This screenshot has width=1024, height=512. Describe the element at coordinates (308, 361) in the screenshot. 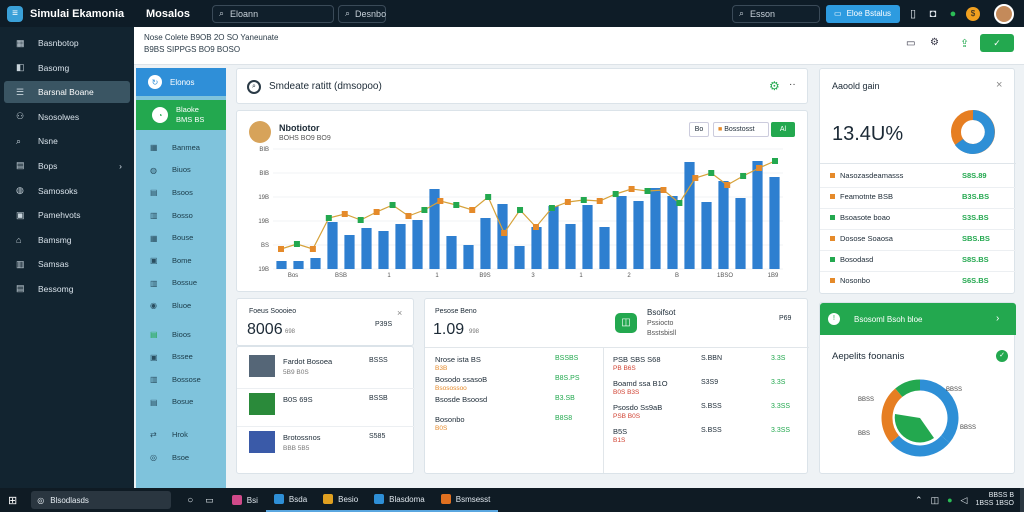

I see `product-name: Fardot Bosoea` at that location.